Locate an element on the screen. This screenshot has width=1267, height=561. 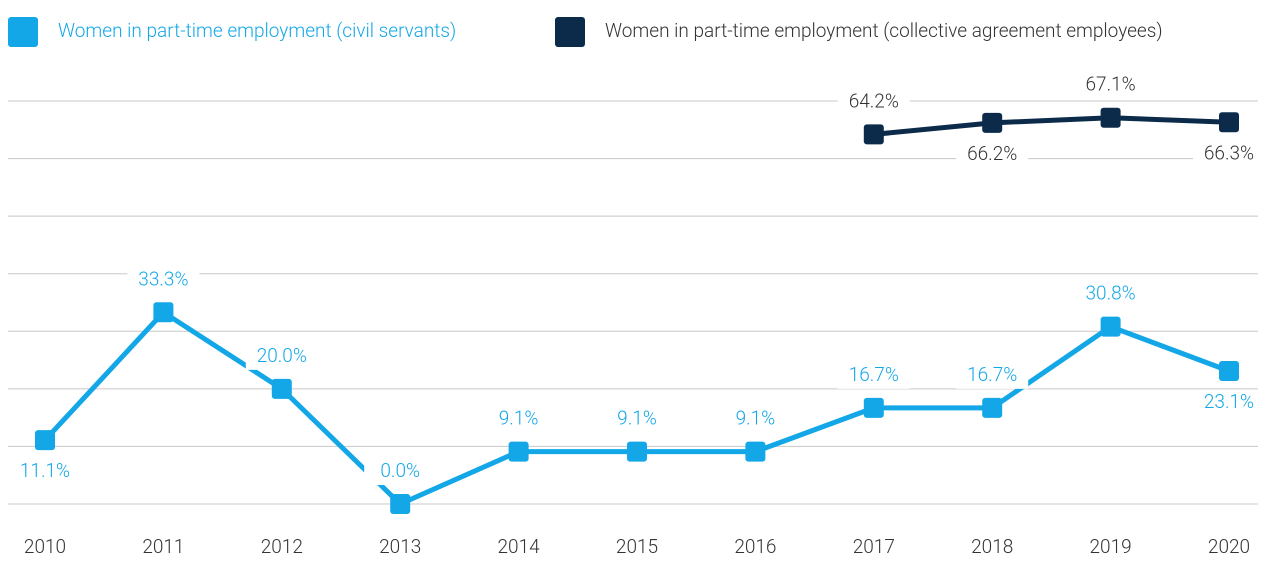
data-label: 20.0% is located at coordinates (282, 355).